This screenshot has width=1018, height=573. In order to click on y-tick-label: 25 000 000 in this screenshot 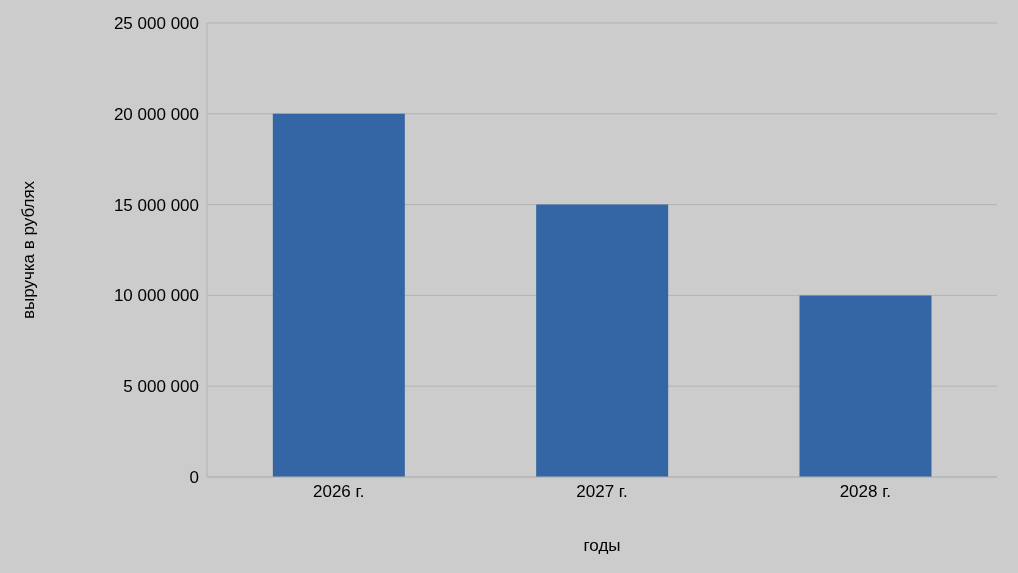, I will do `click(156, 24)`.